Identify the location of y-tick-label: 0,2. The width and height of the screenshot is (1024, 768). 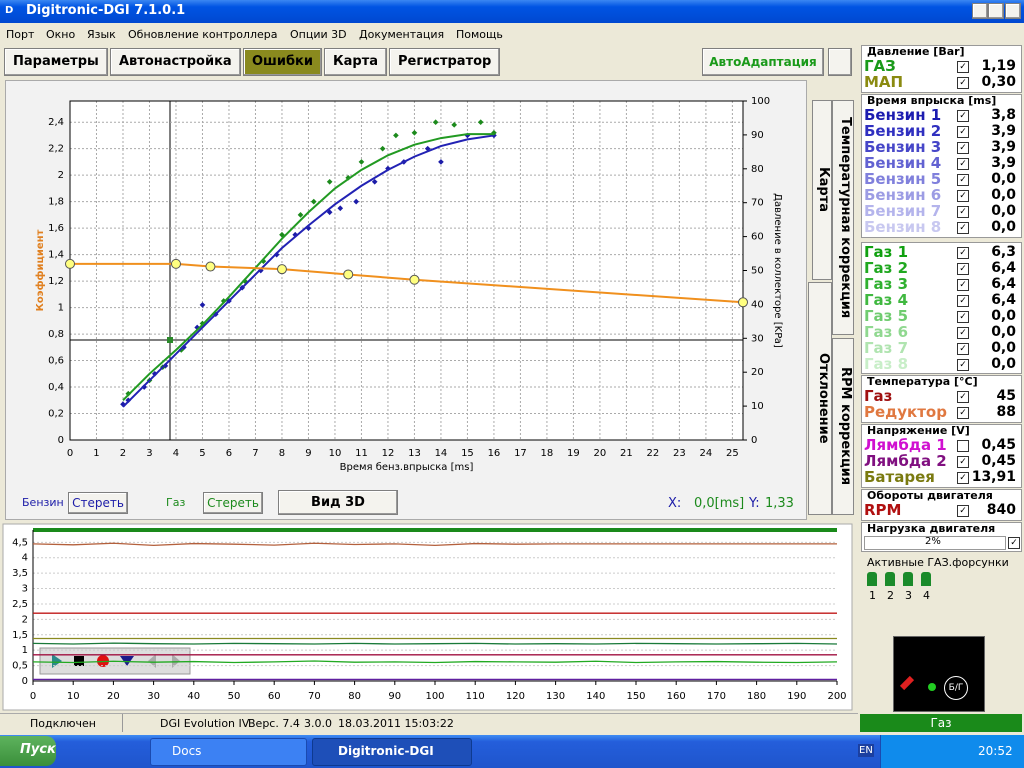
(56, 414).